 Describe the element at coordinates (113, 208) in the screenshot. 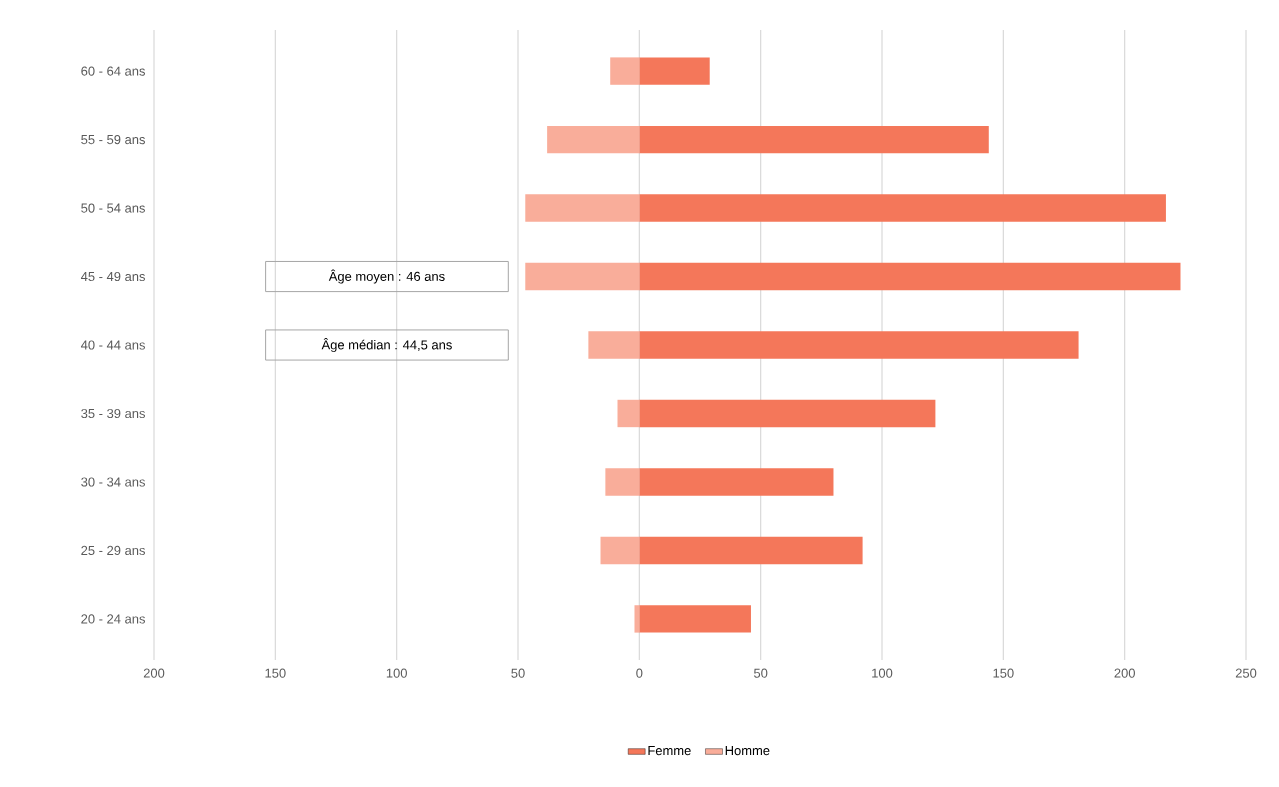

I see `y-tick-label: 50 - 54 ans` at that location.